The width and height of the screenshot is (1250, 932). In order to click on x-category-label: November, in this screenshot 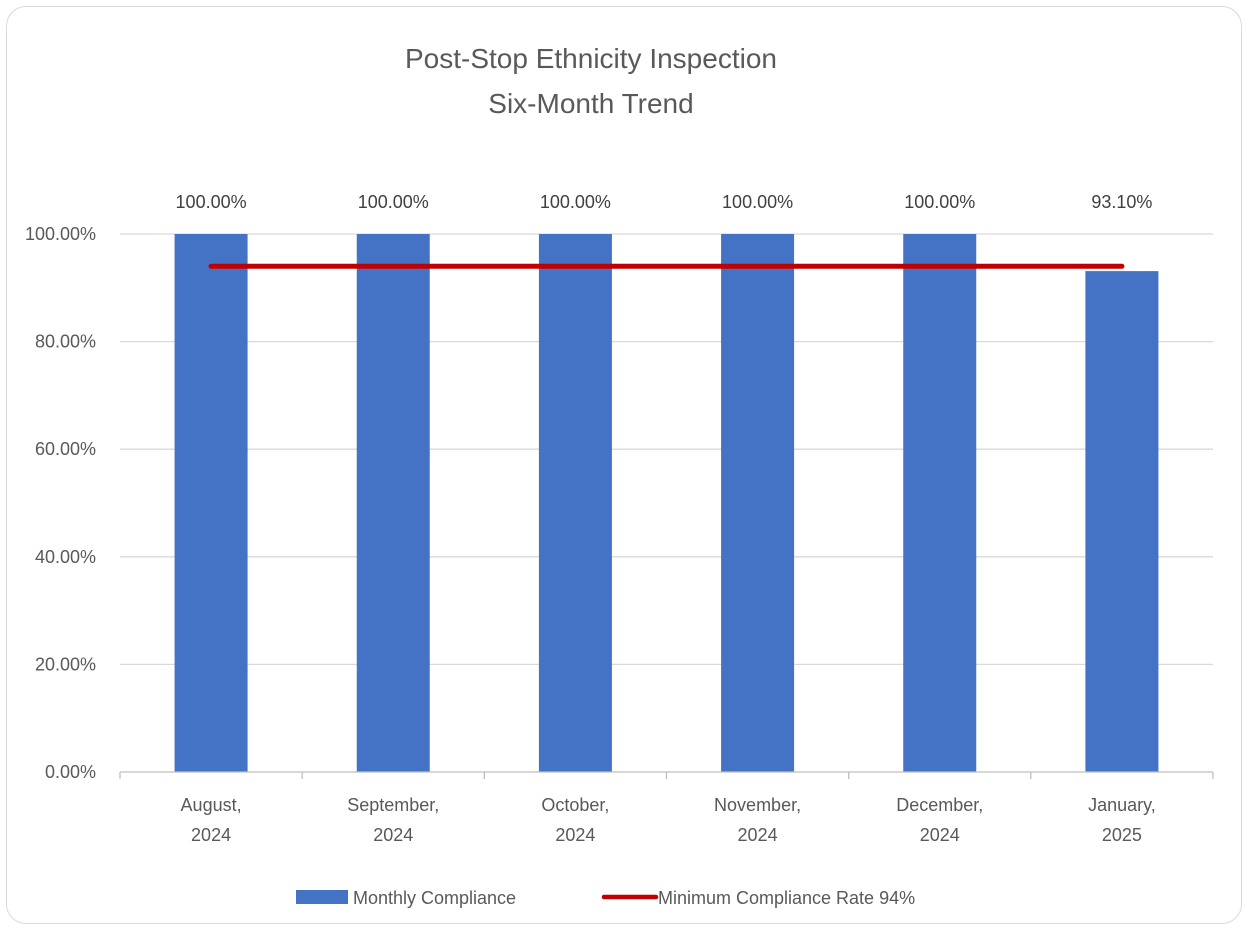, I will do `click(757, 805)`.